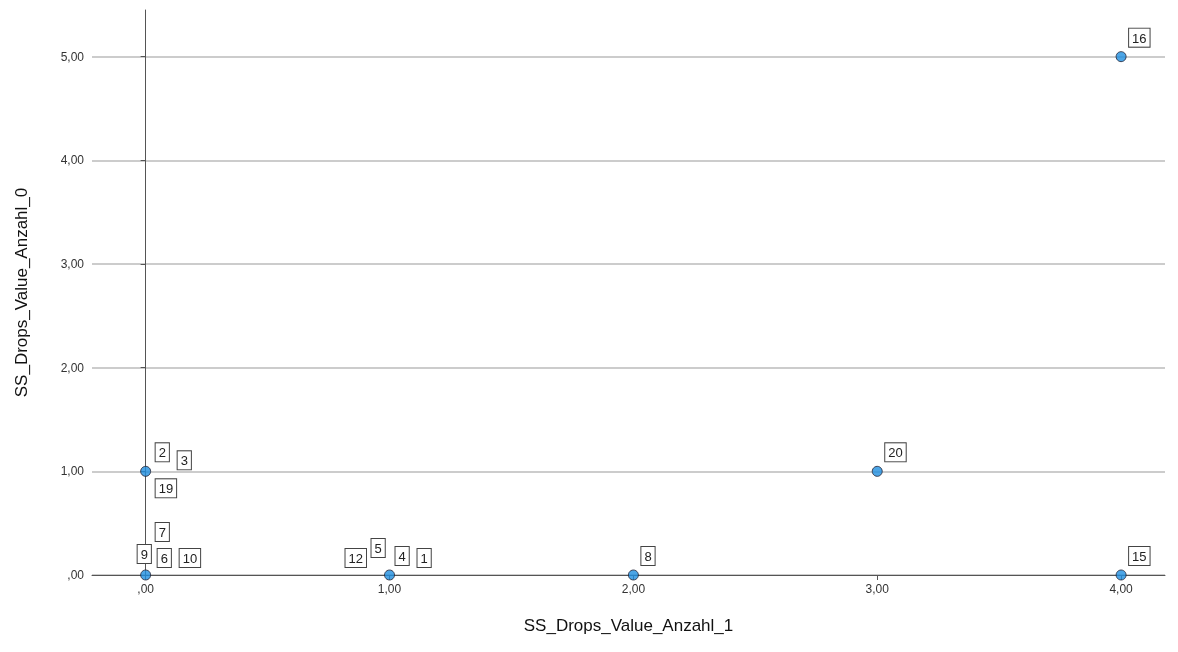 Image resolution: width=1178 pixels, height=652 pixels. What do you see at coordinates (72, 471) in the screenshot?
I see `y-tick-label: 1,00` at bounding box center [72, 471].